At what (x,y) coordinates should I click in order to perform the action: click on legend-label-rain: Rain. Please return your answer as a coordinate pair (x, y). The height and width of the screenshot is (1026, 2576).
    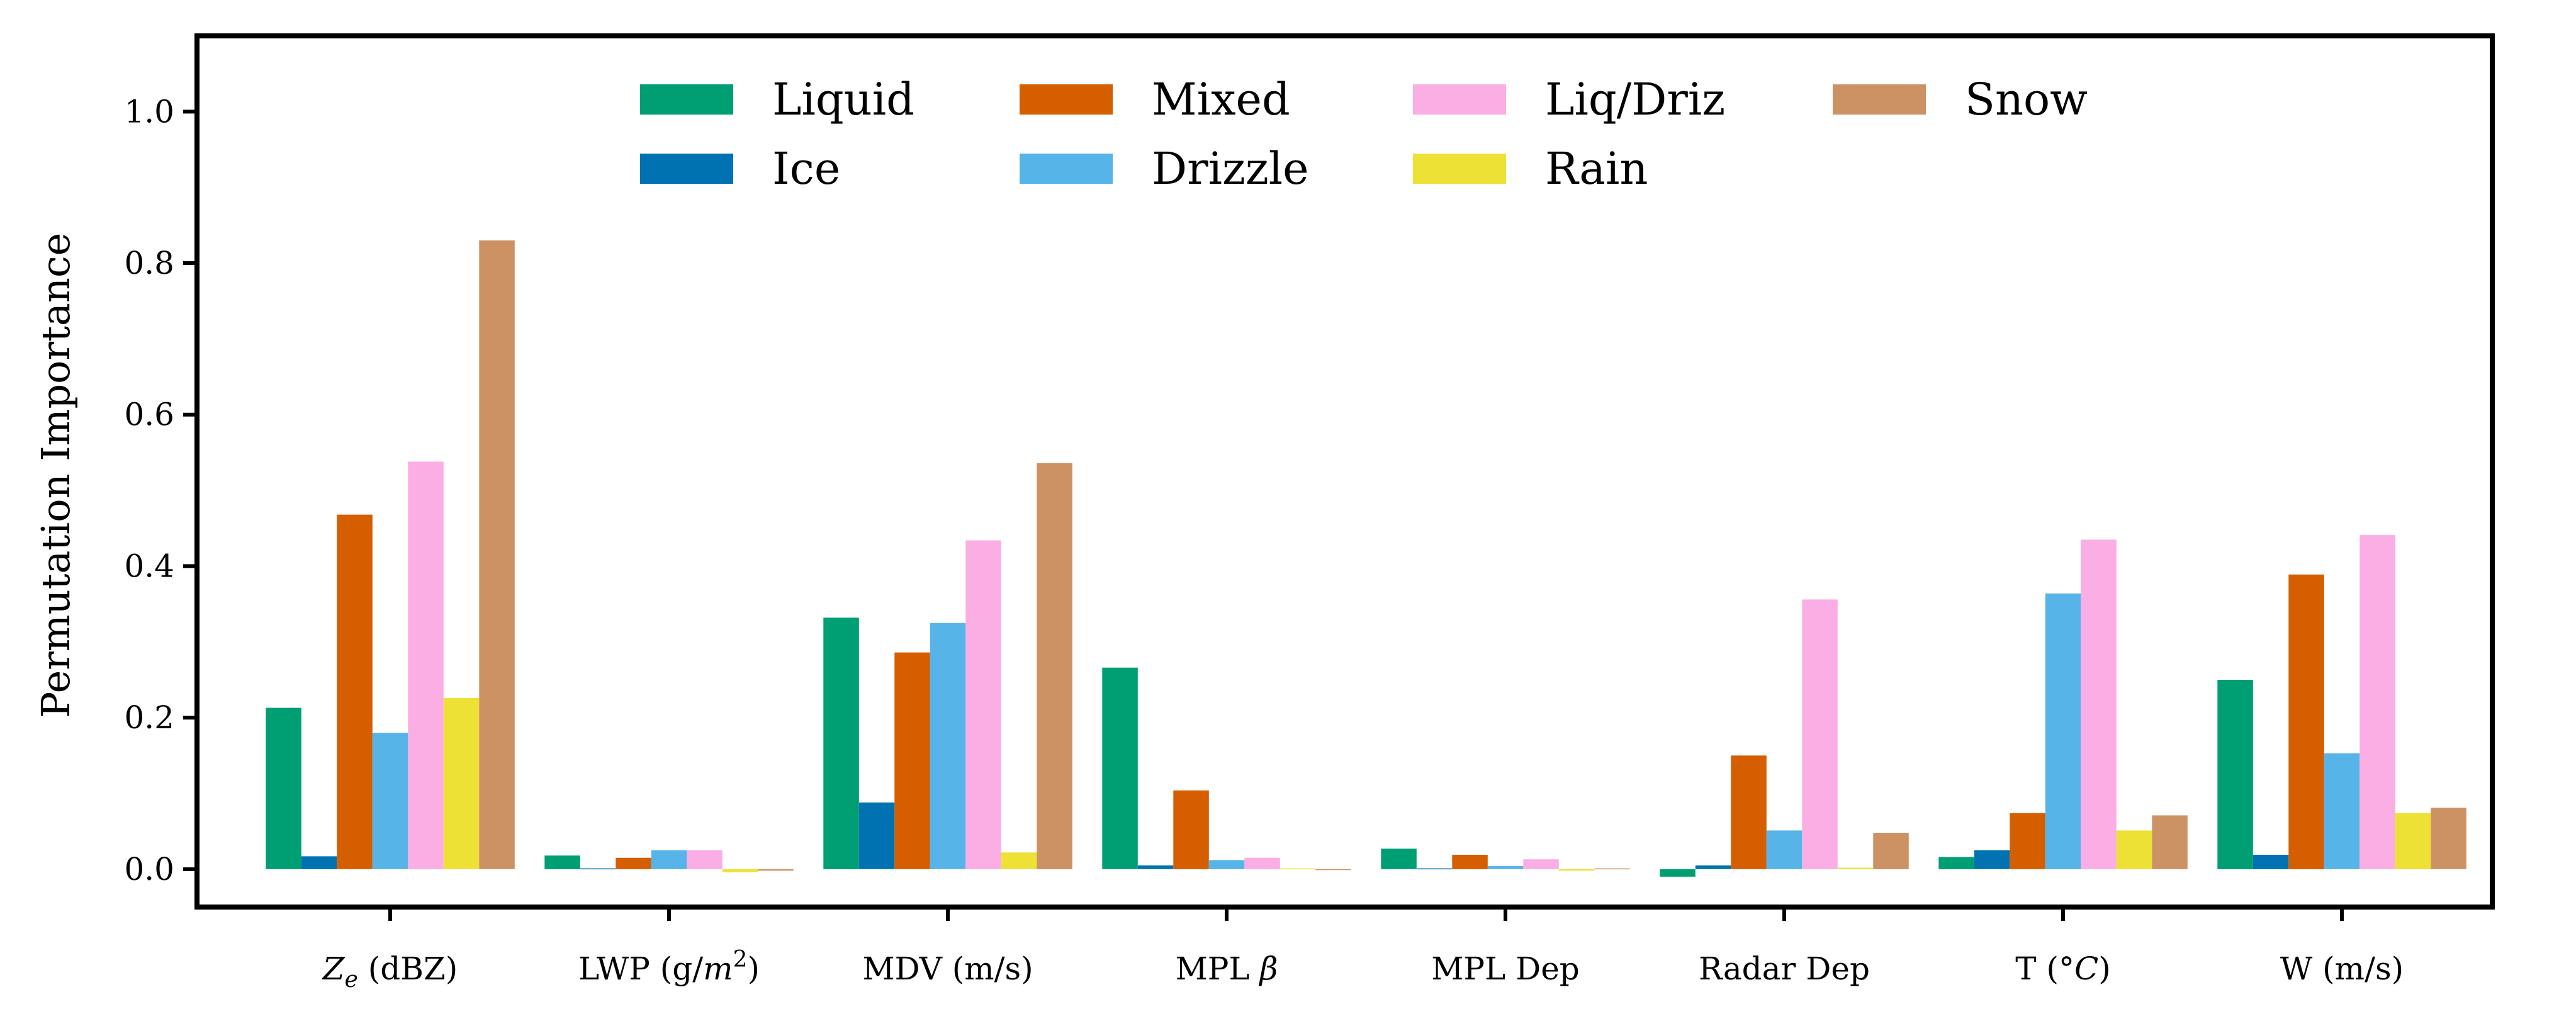
    Looking at the image, I should click on (1596, 168).